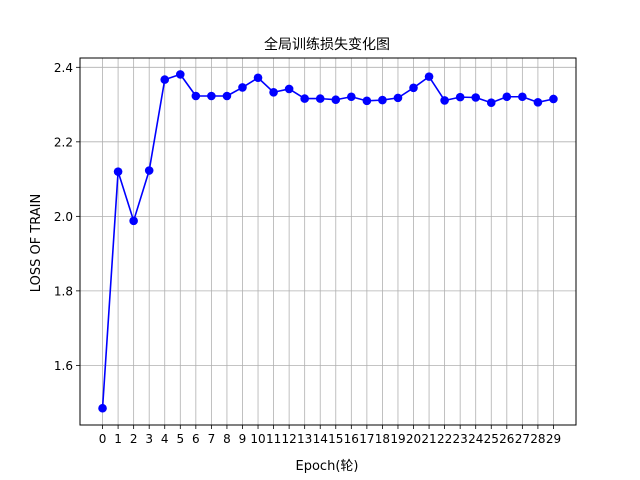  I want to click on x-tick-label: 21, so click(428, 439).